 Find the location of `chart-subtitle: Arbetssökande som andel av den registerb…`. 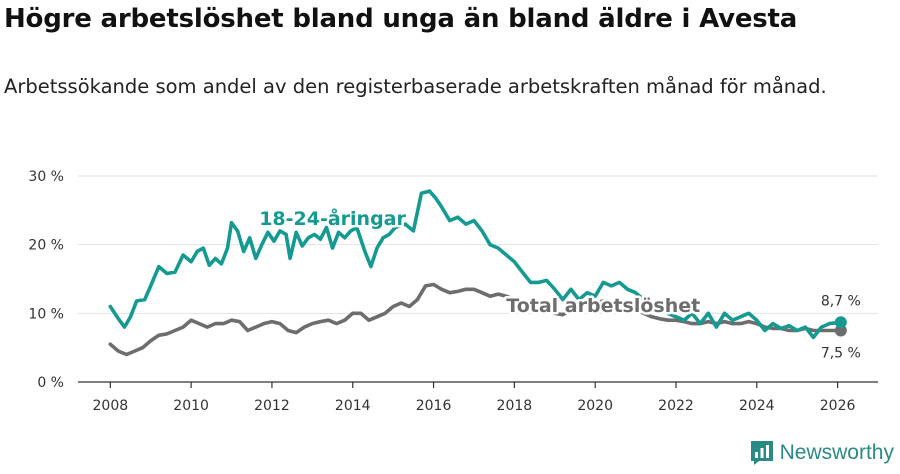

chart-subtitle: Arbetssökande som andel av den registerb… is located at coordinates (415, 86).